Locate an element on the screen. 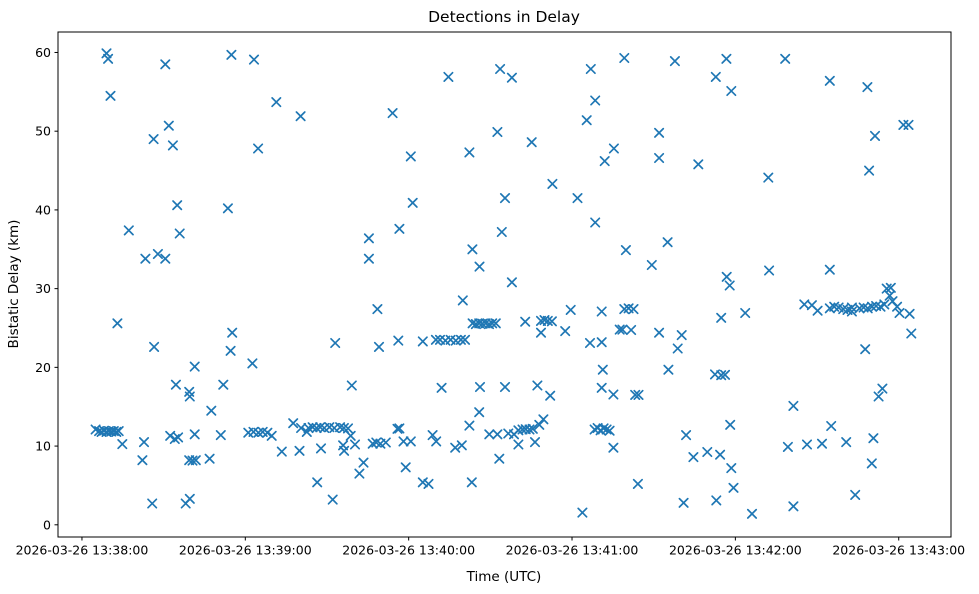 This screenshot has height=594, width=979. chart-title: Detections in Delay is located at coordinates (504, 17).